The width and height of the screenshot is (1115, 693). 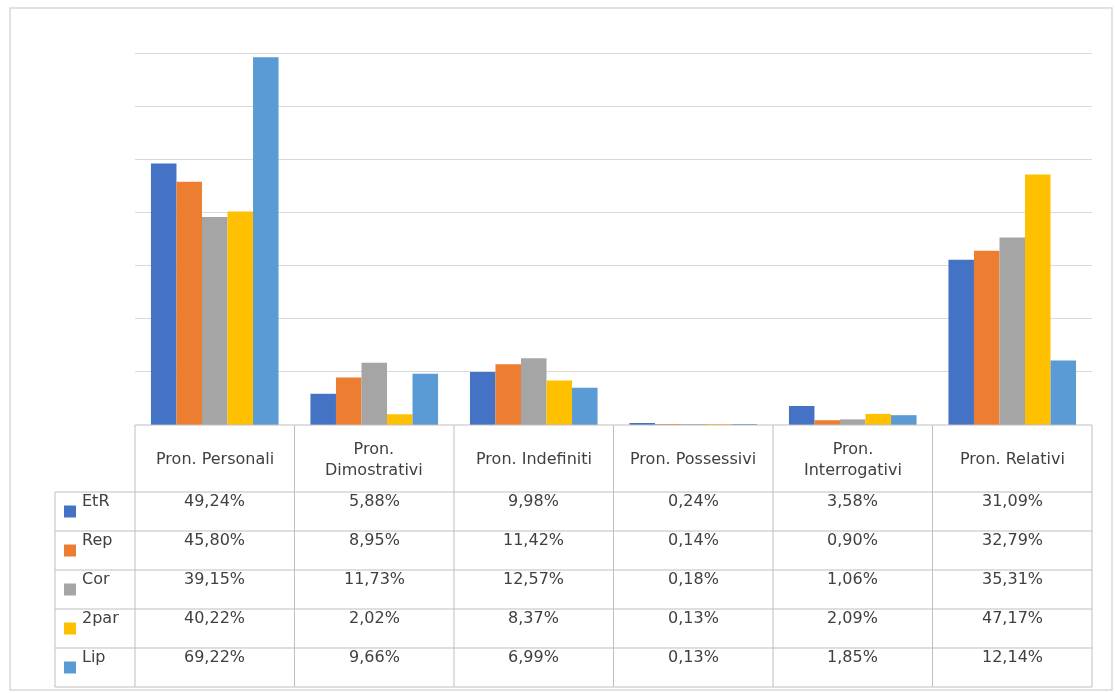 I want to click on data-label: 31,09%, so click(x=1013, y=500).